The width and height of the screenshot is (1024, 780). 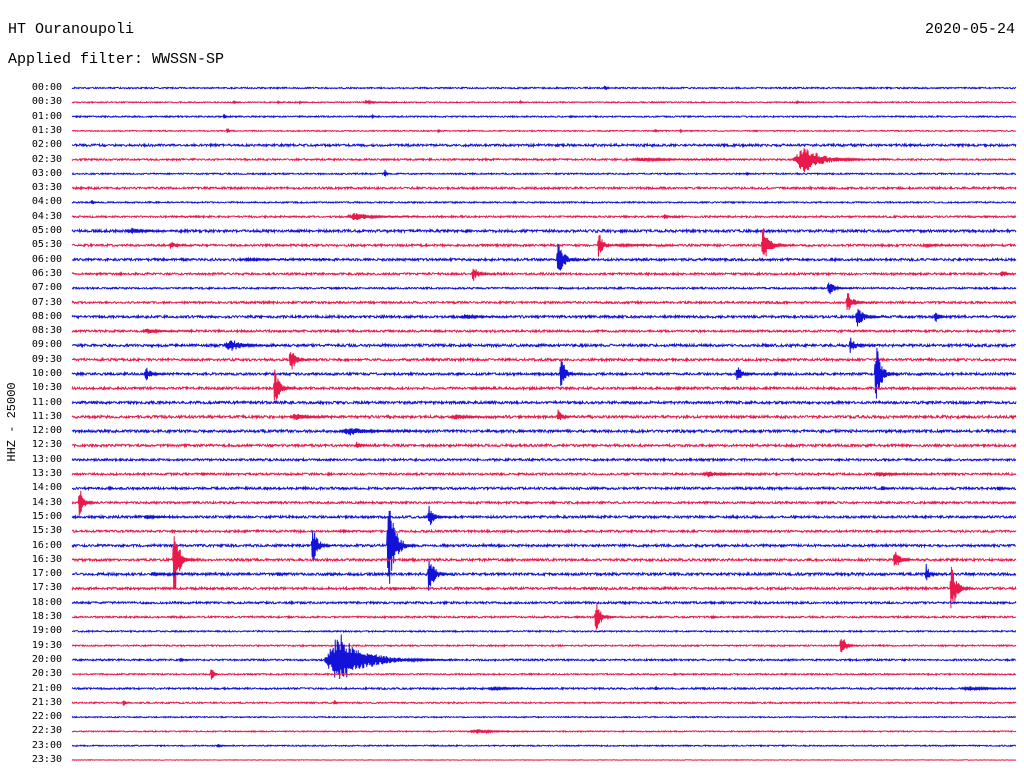 I want to click on row-time-label: 14:00, so click(x=46, y=488).